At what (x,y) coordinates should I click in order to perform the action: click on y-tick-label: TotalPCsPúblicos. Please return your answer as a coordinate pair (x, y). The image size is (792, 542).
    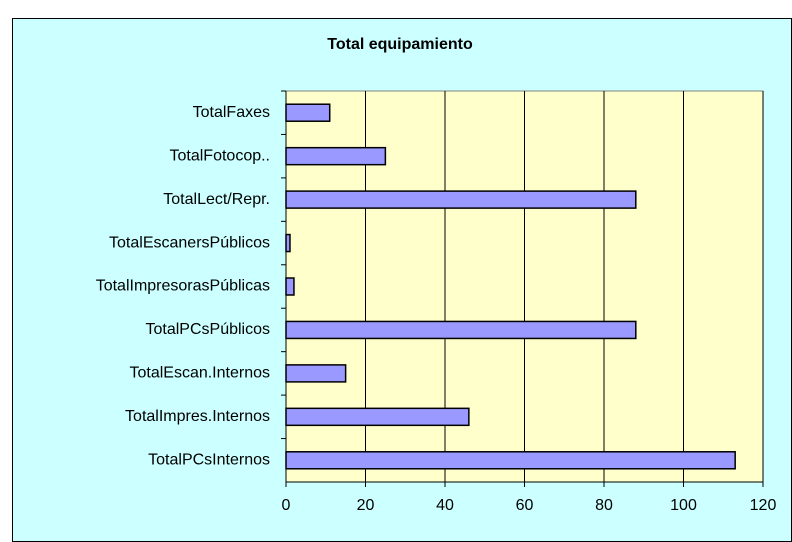
    Looking at the image, I should click on (208, 329).